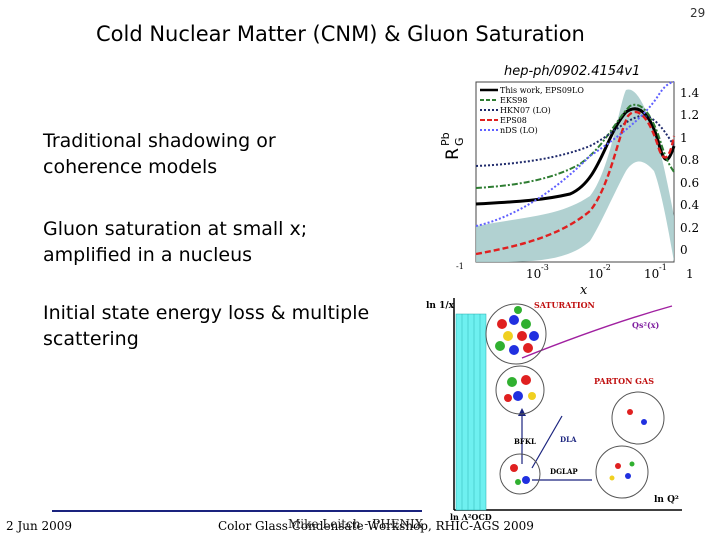 The height and width of the screenshot is (540, 720). What do you see at coordinates (575, 271) in the screenshot?
I see `plot-x-ticks: -1 10 -3 10 -2 10 -1 1` at bounding box center [575, 271].